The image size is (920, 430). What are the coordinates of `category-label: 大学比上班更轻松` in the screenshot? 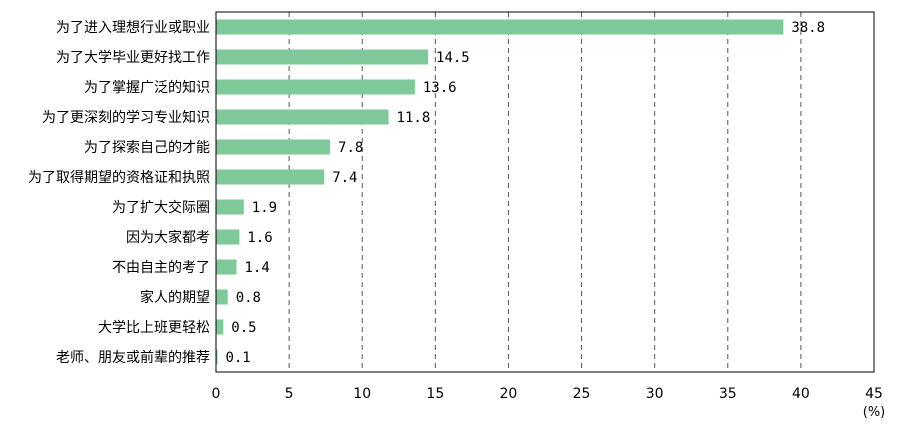 It's located at (154, 328).